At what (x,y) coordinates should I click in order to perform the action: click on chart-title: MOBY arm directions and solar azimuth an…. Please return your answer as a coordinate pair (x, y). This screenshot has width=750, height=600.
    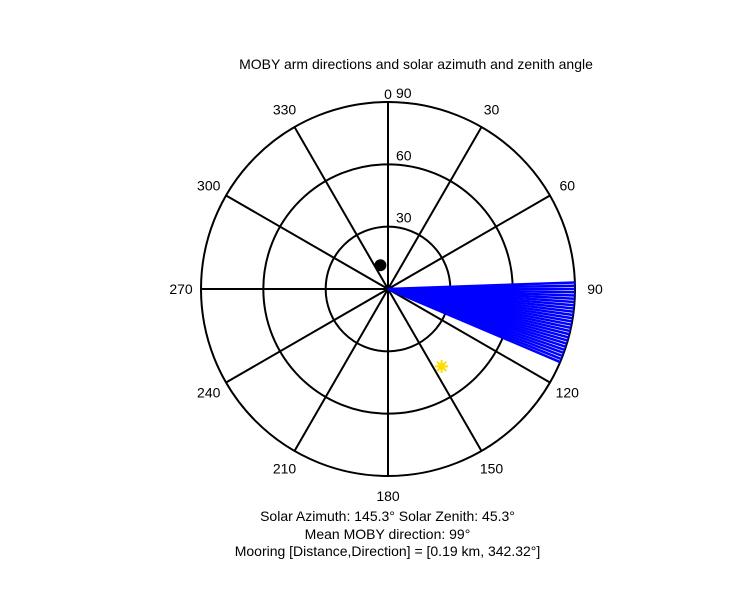
    Looking at the image, I should click on (416, 64).